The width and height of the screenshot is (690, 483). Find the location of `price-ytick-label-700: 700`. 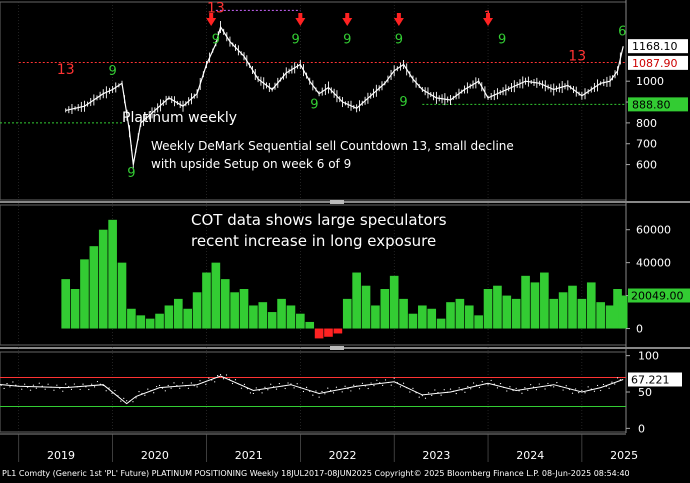

price-ytick-label-700: 700 is located at coordinates (646, 144).